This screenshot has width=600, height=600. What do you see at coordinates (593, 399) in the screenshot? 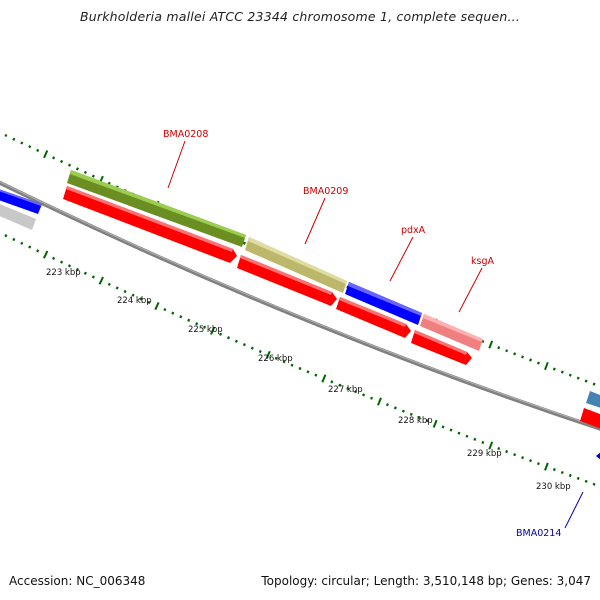
I see `feature-steelblue-right` at bounding box center [593, 399].